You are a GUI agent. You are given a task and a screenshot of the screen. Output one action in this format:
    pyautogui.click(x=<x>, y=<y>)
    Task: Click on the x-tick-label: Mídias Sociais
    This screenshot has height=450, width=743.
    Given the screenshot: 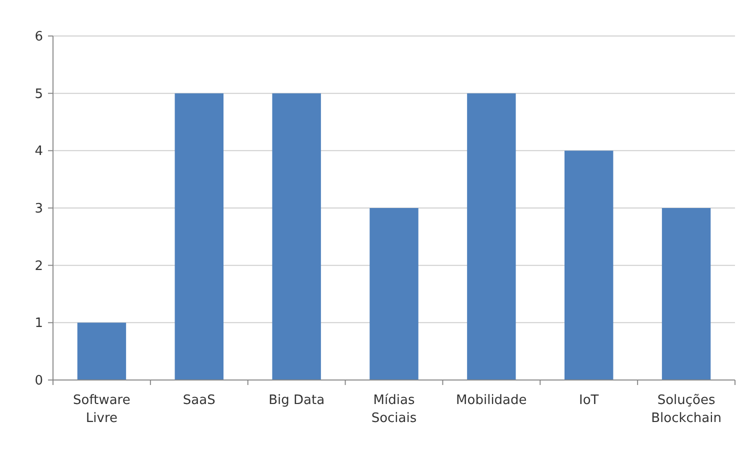 What is the action you would take?
    pyautogui.click(x=394, y=409)
    